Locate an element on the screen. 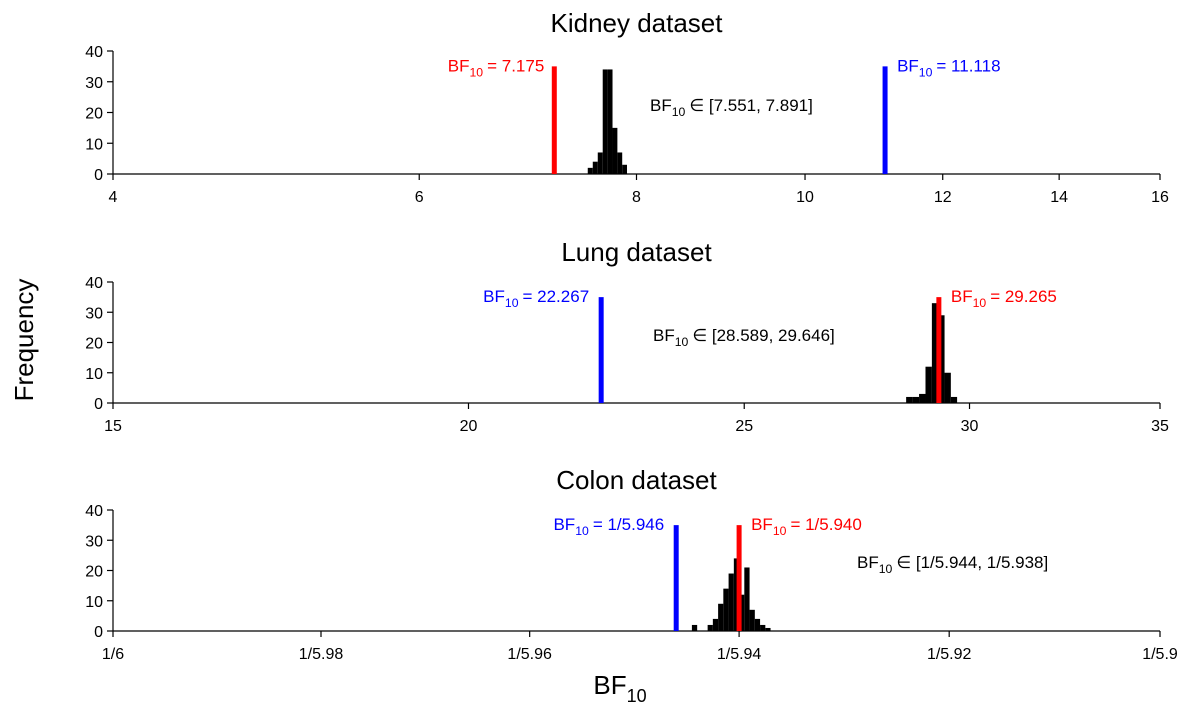 This screenshot has width=1184, height=719. interval-label: BF10 ∈ [1/5.944, 1/5.938] is located at coordinates (952, 564).